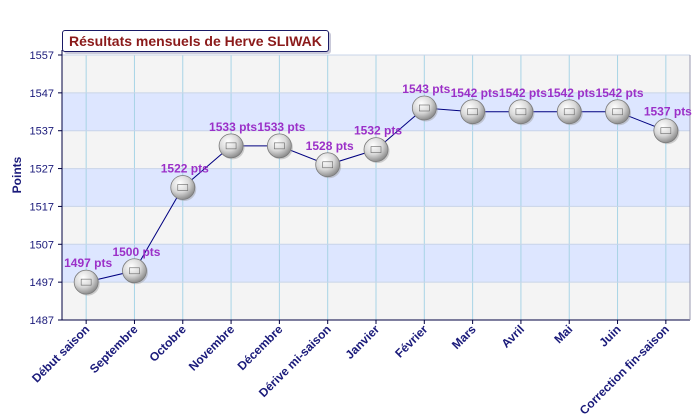 Image resolution: width=700 pixels, height=420 pixels. I want to click on y-tick-label: 1527, so click(42, 170).